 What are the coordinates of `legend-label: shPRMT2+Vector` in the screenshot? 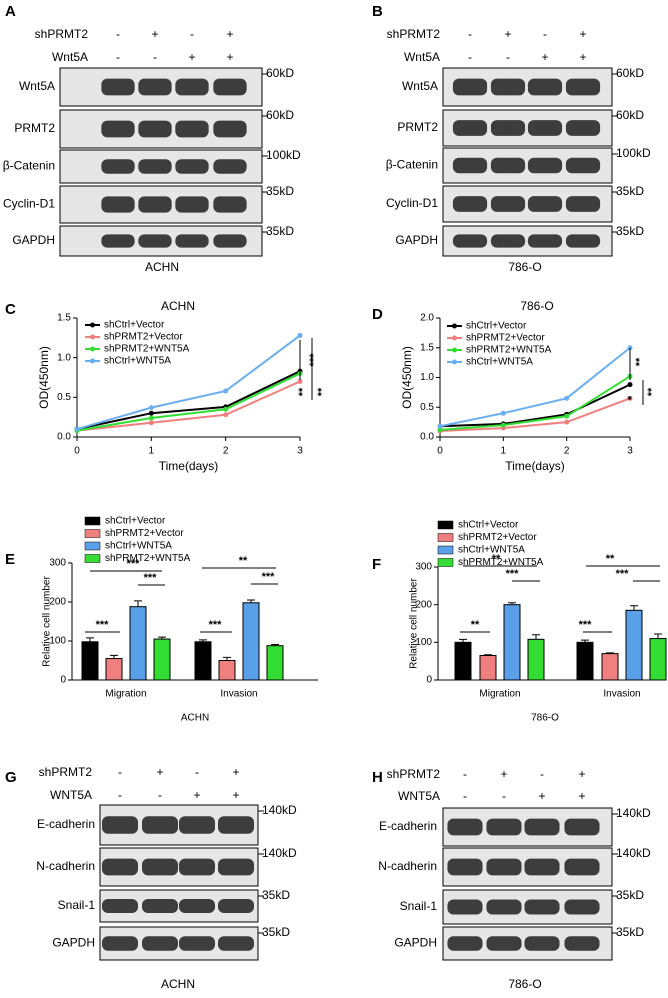 It's located at (143, 337).